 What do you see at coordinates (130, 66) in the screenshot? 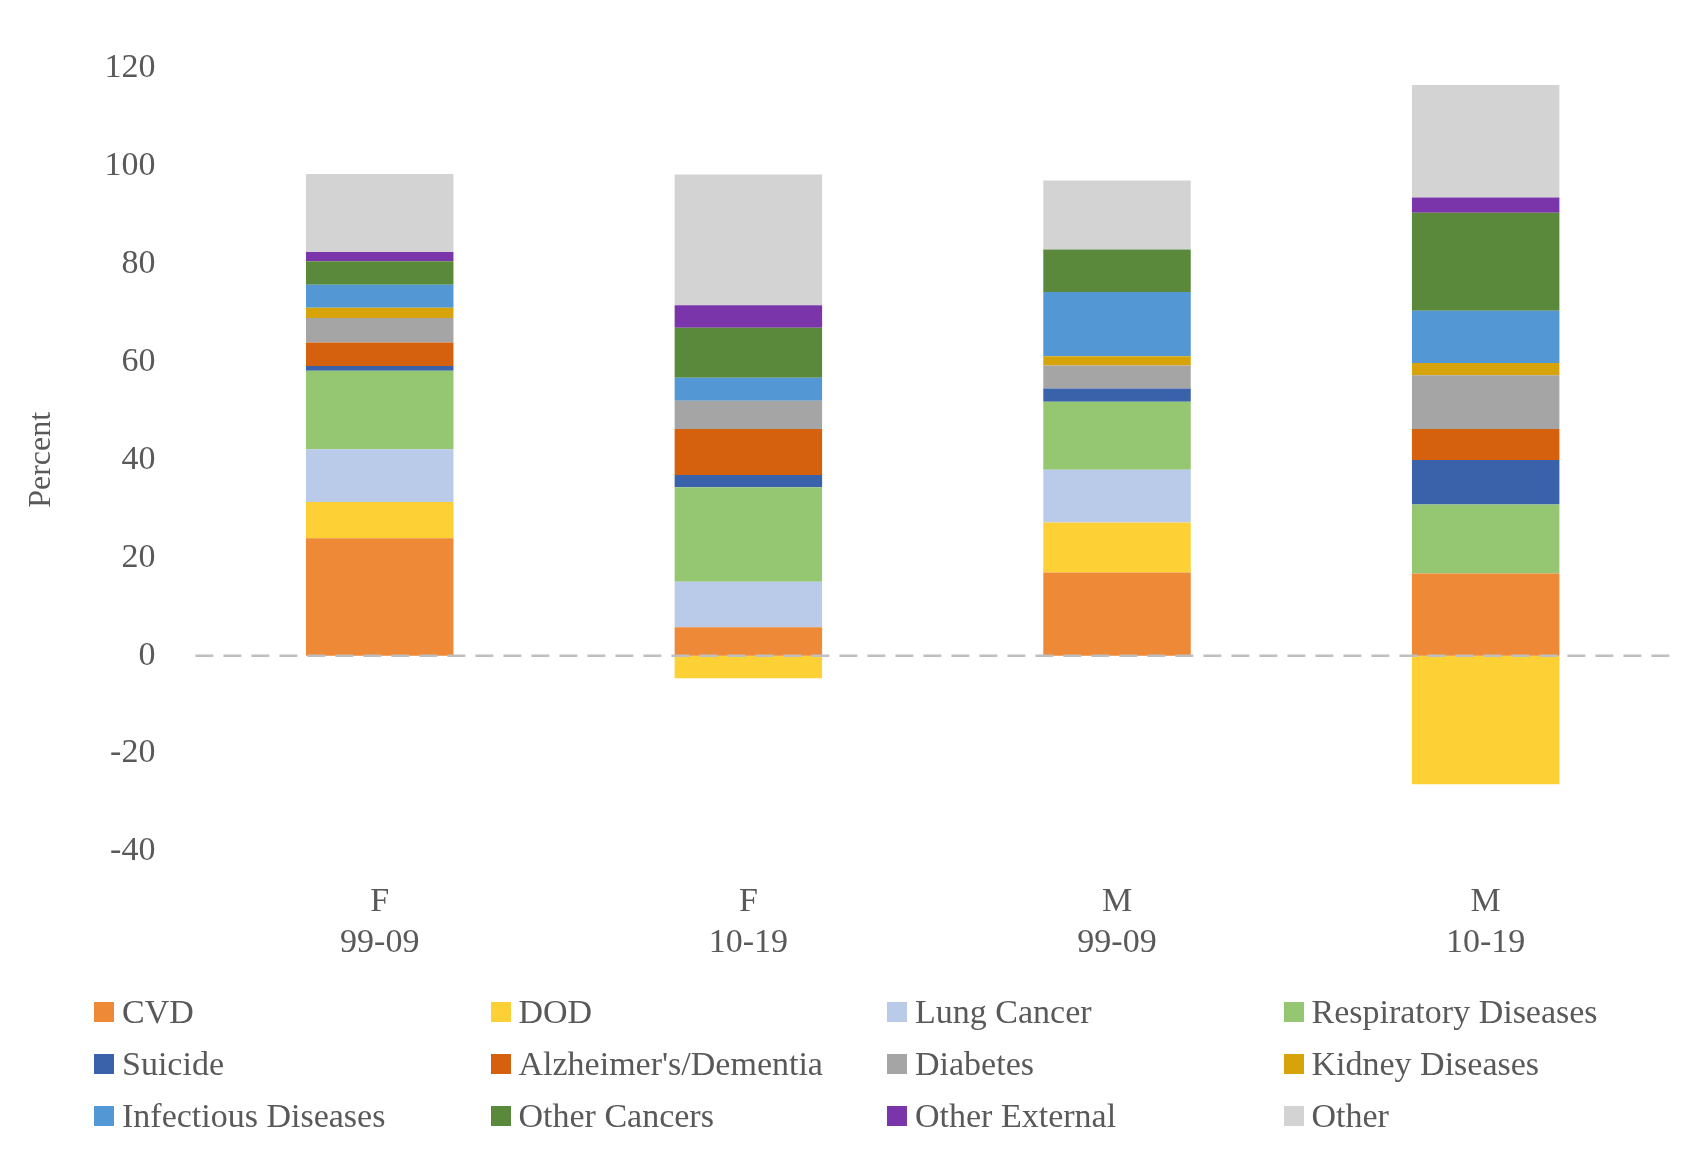
I see `y-tick-label: 120` at bounding box center [130, 66].